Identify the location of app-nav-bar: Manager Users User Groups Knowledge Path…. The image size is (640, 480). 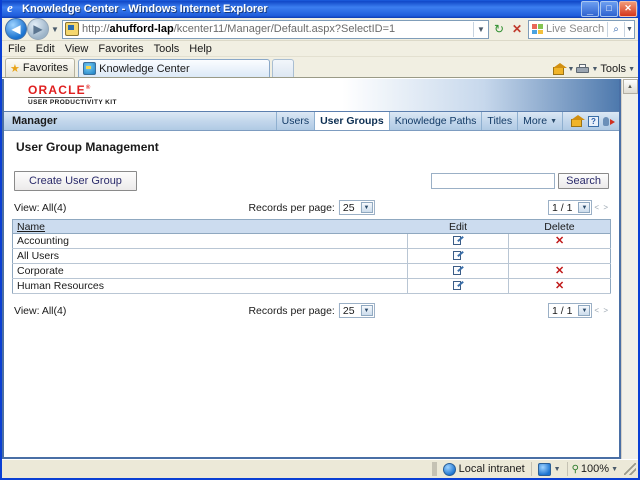
(311, 121).